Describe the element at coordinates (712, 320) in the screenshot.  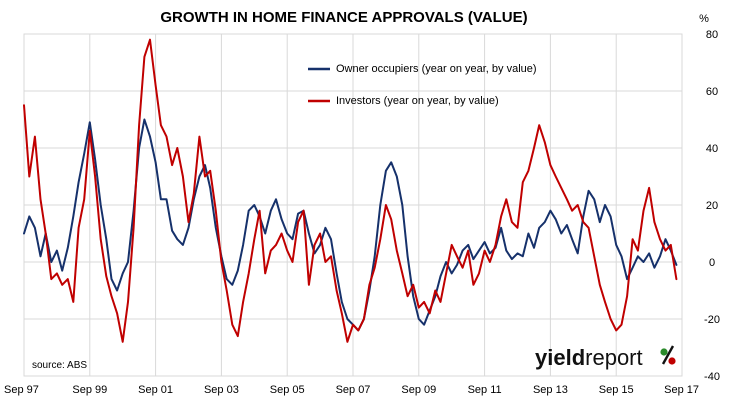
I see `y-tick-label: -20` at that location.